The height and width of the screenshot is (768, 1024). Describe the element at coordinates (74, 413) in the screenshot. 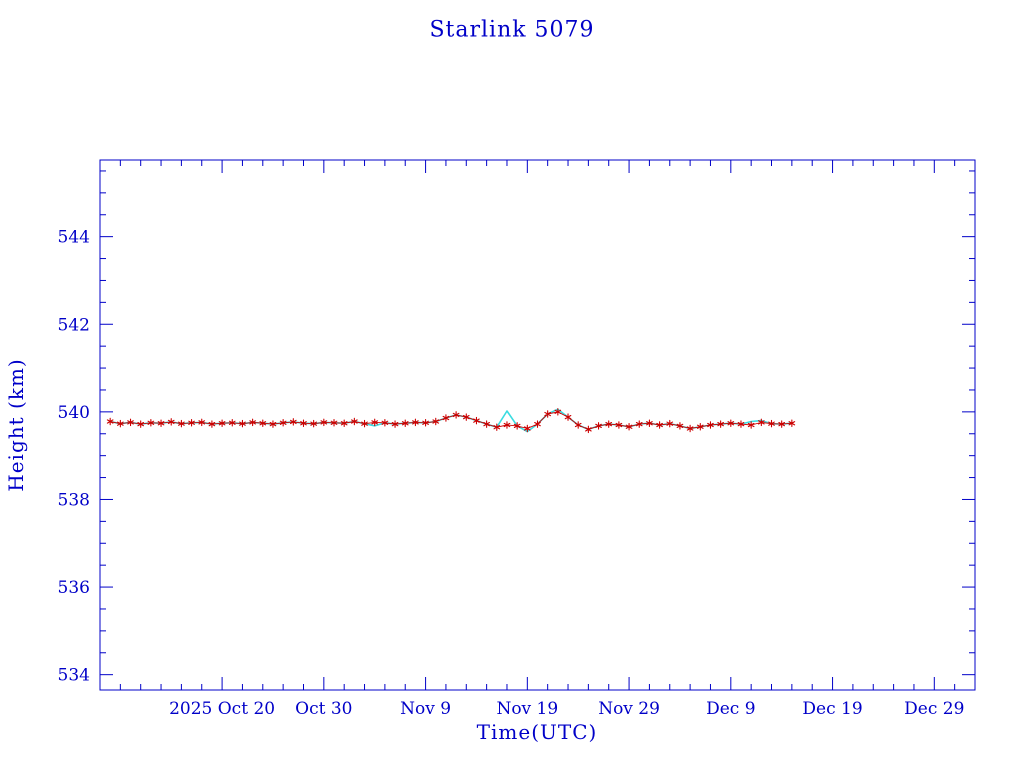

I see `y-tick-label: 540` at that location.